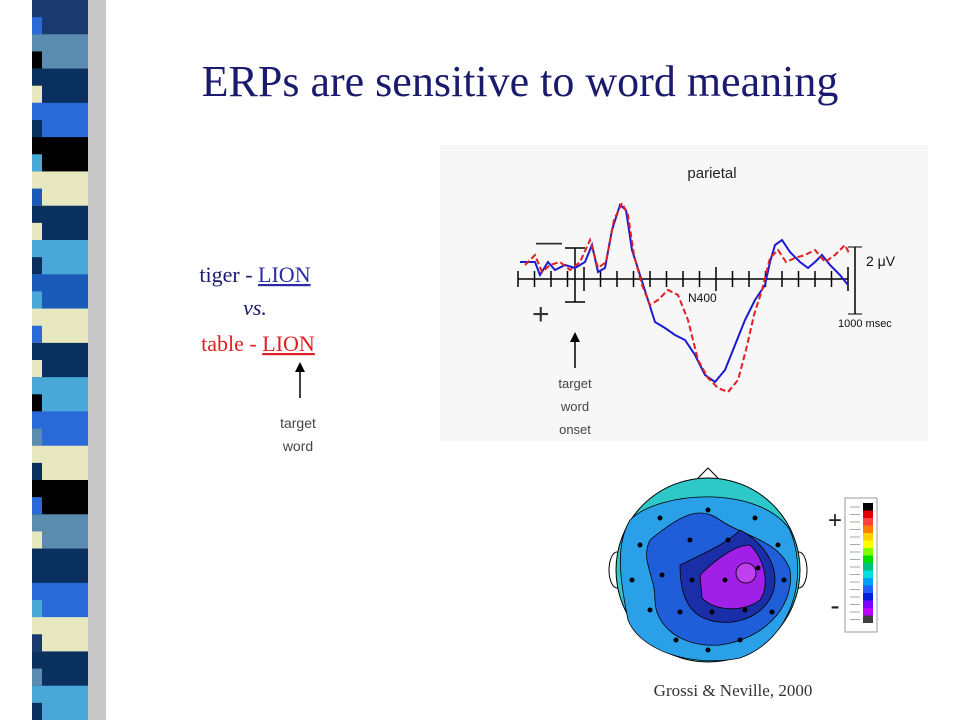  I want to click on region-label: parietal, so click(711, 173).